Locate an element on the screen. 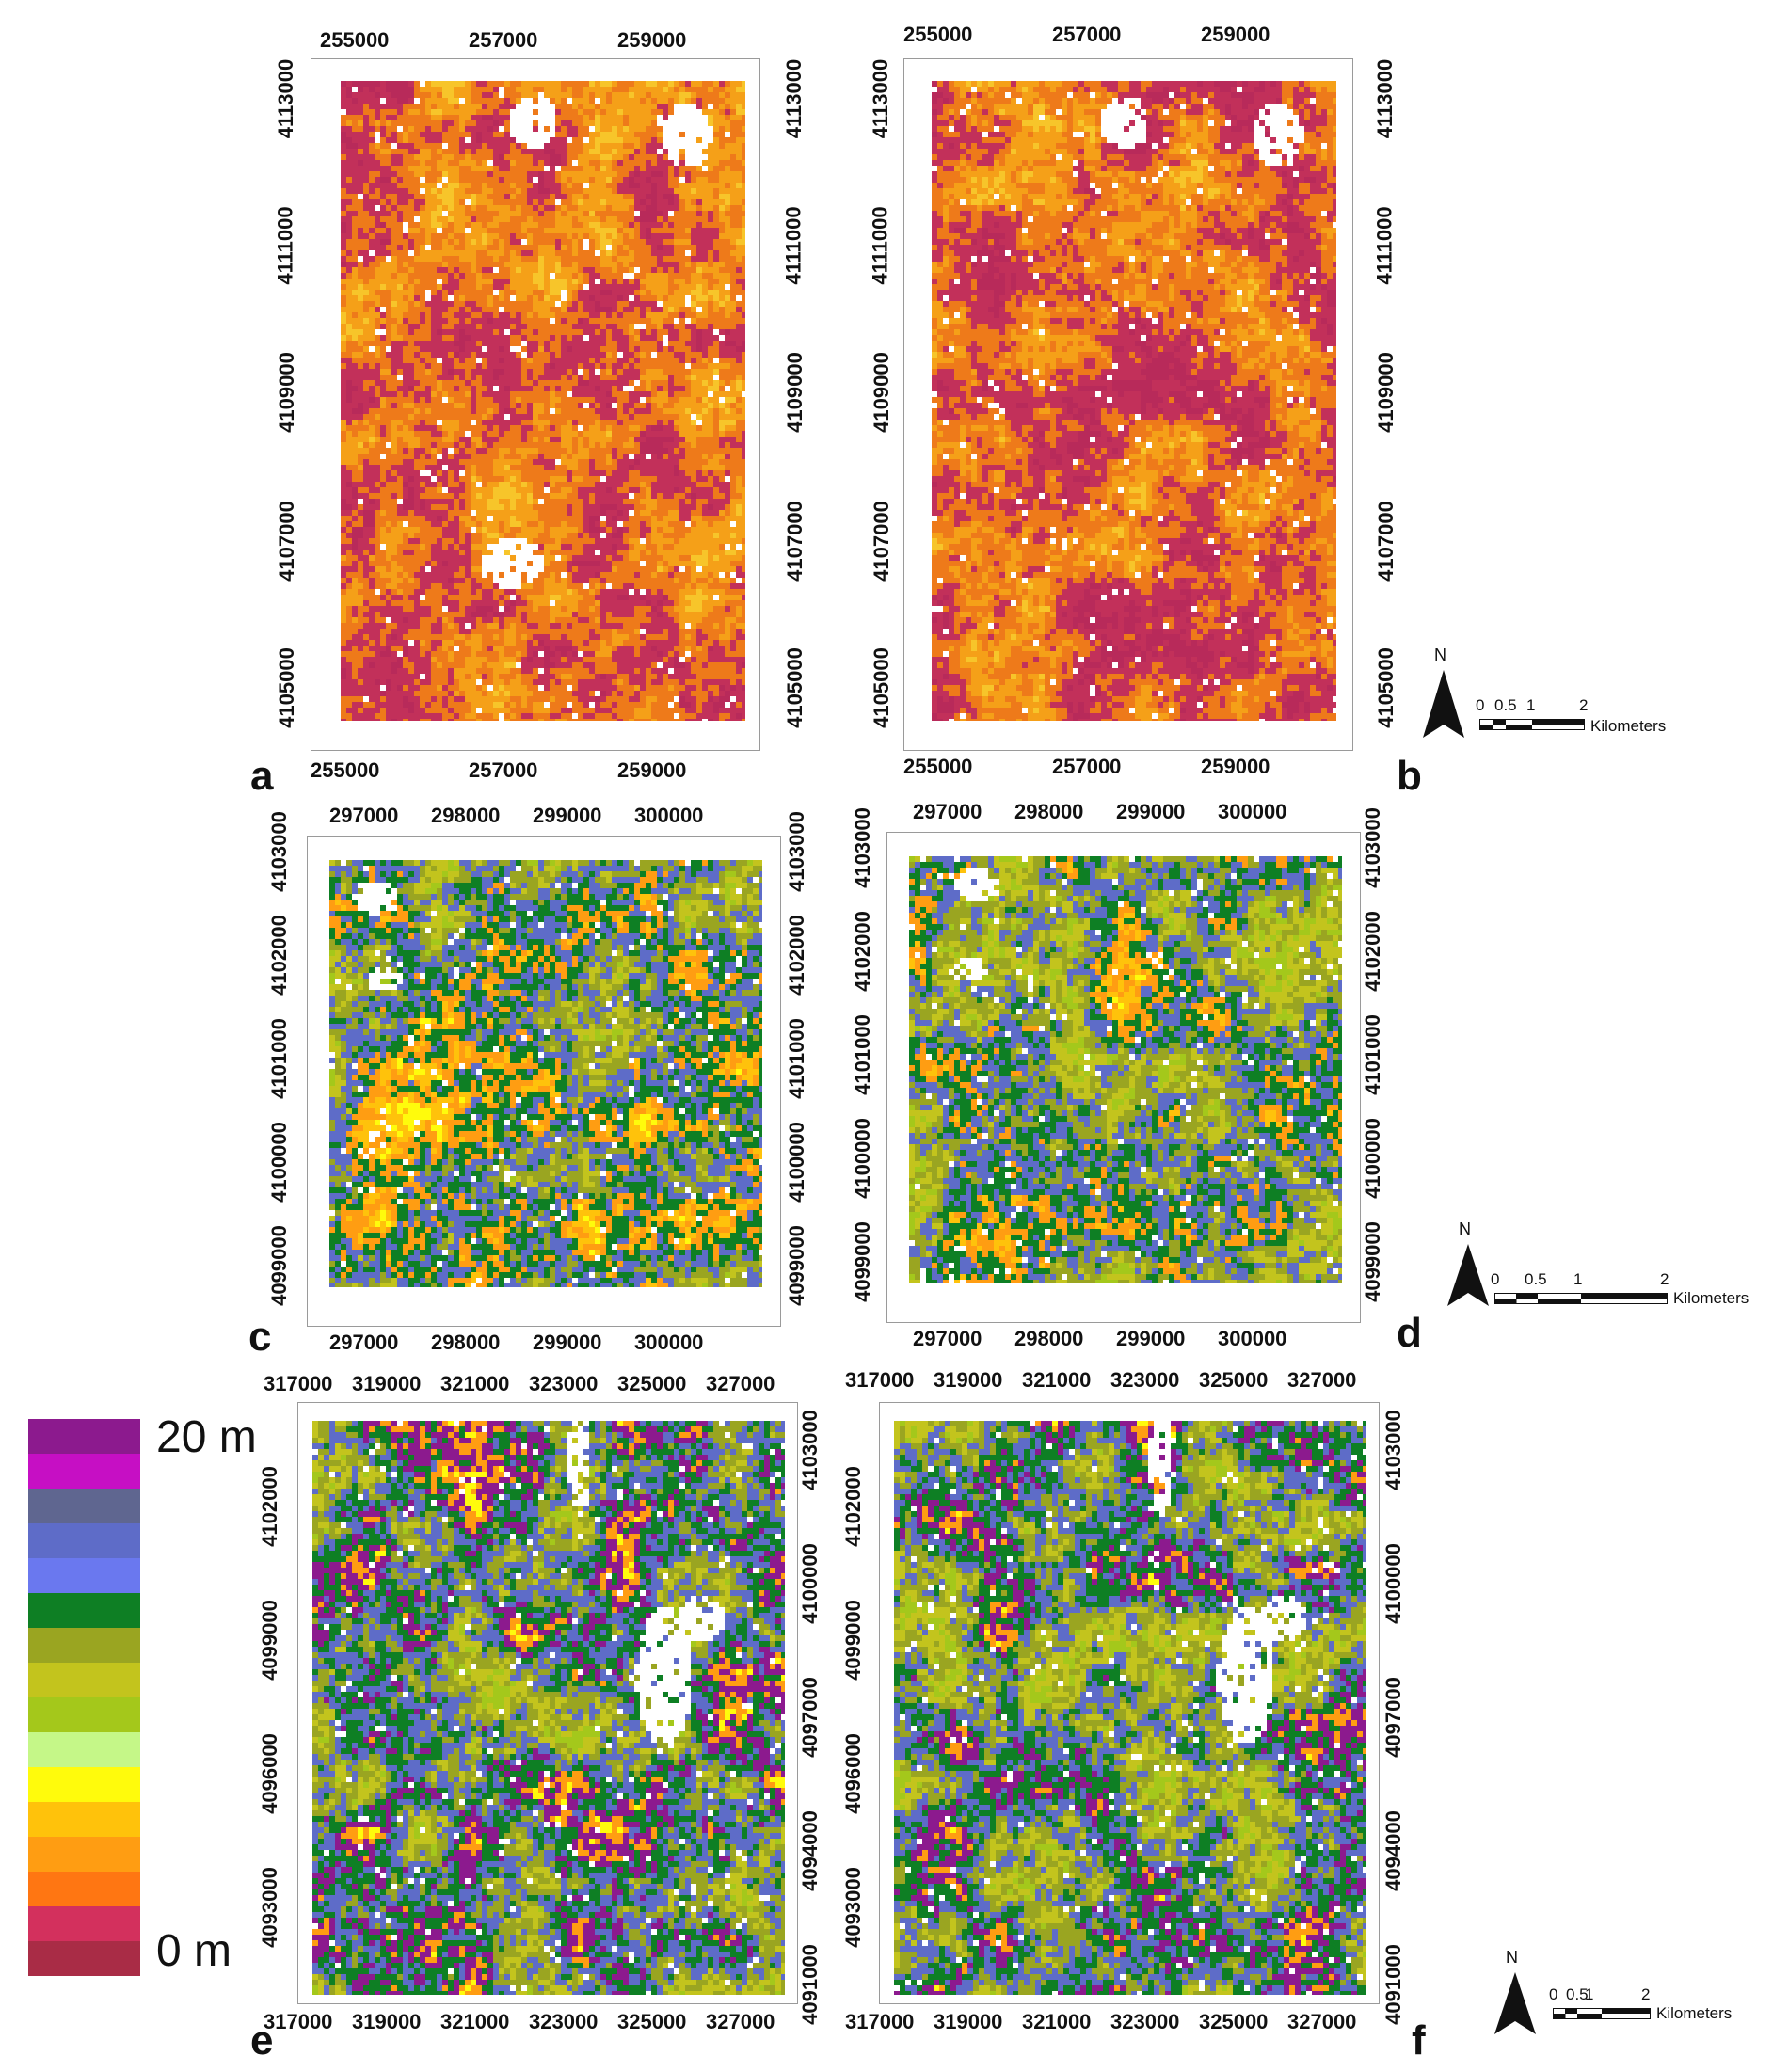 The image size is (1773, 2072). ytick-e-left-1: 4102000 is located at coordinates (270, 1507).